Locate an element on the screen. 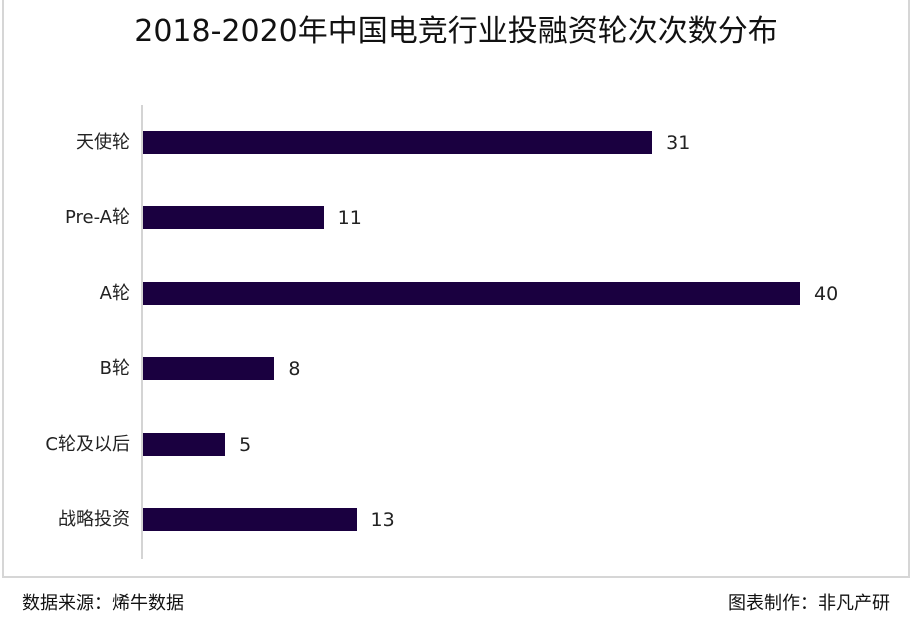 This screenshot has height=622, width=912. category-label: 天使轮 is located at coordinates (103, 142).